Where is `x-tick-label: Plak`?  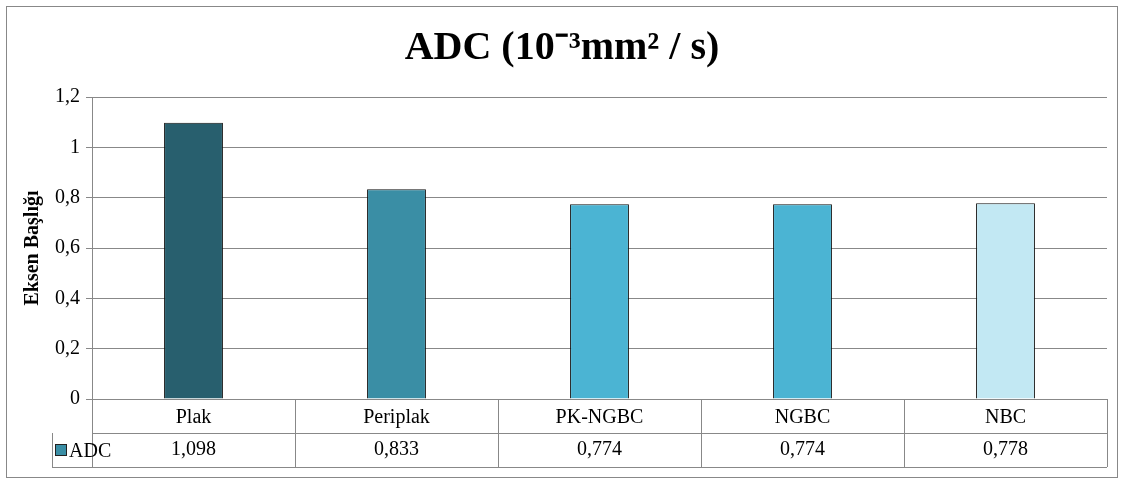
x-tick-label: Plak is located at coordinates (193, 416).